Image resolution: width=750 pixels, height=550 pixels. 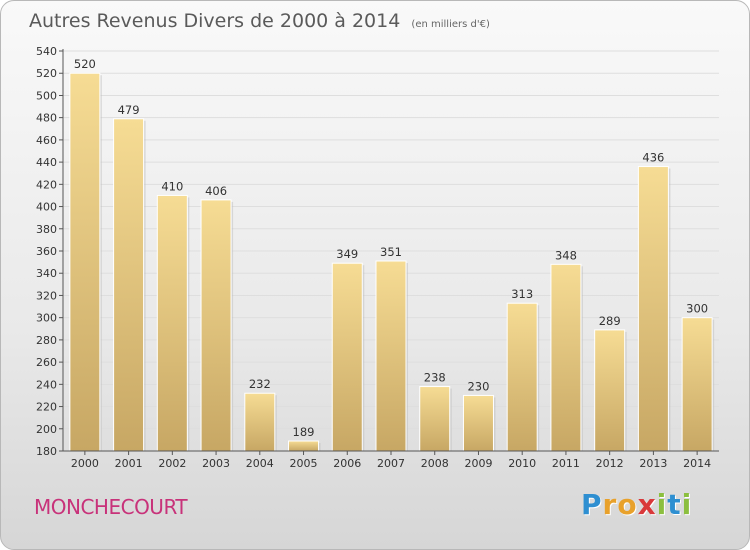 I want to click on logo-letter: r, so click(x=610, y=504).